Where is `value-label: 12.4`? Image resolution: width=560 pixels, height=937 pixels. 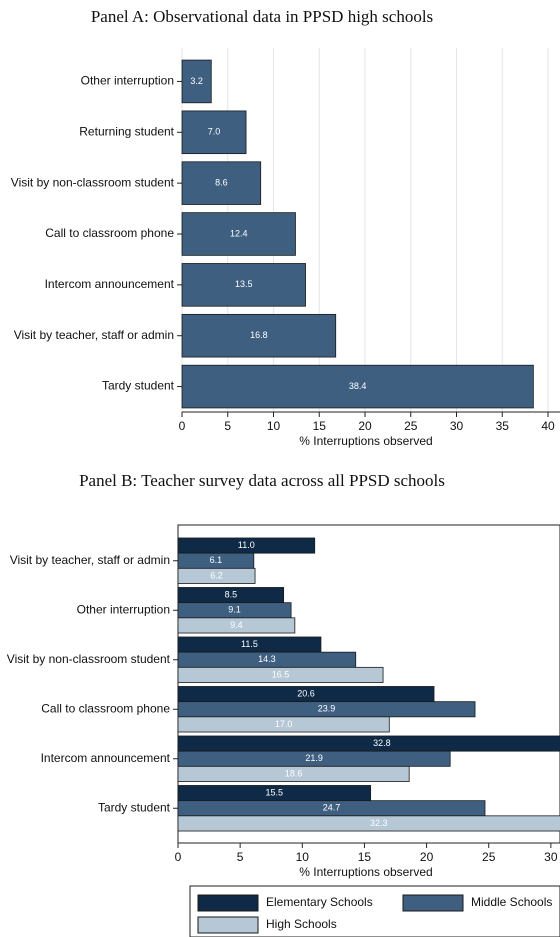 value-label: 12.4 is located at coordinates (239, 233).